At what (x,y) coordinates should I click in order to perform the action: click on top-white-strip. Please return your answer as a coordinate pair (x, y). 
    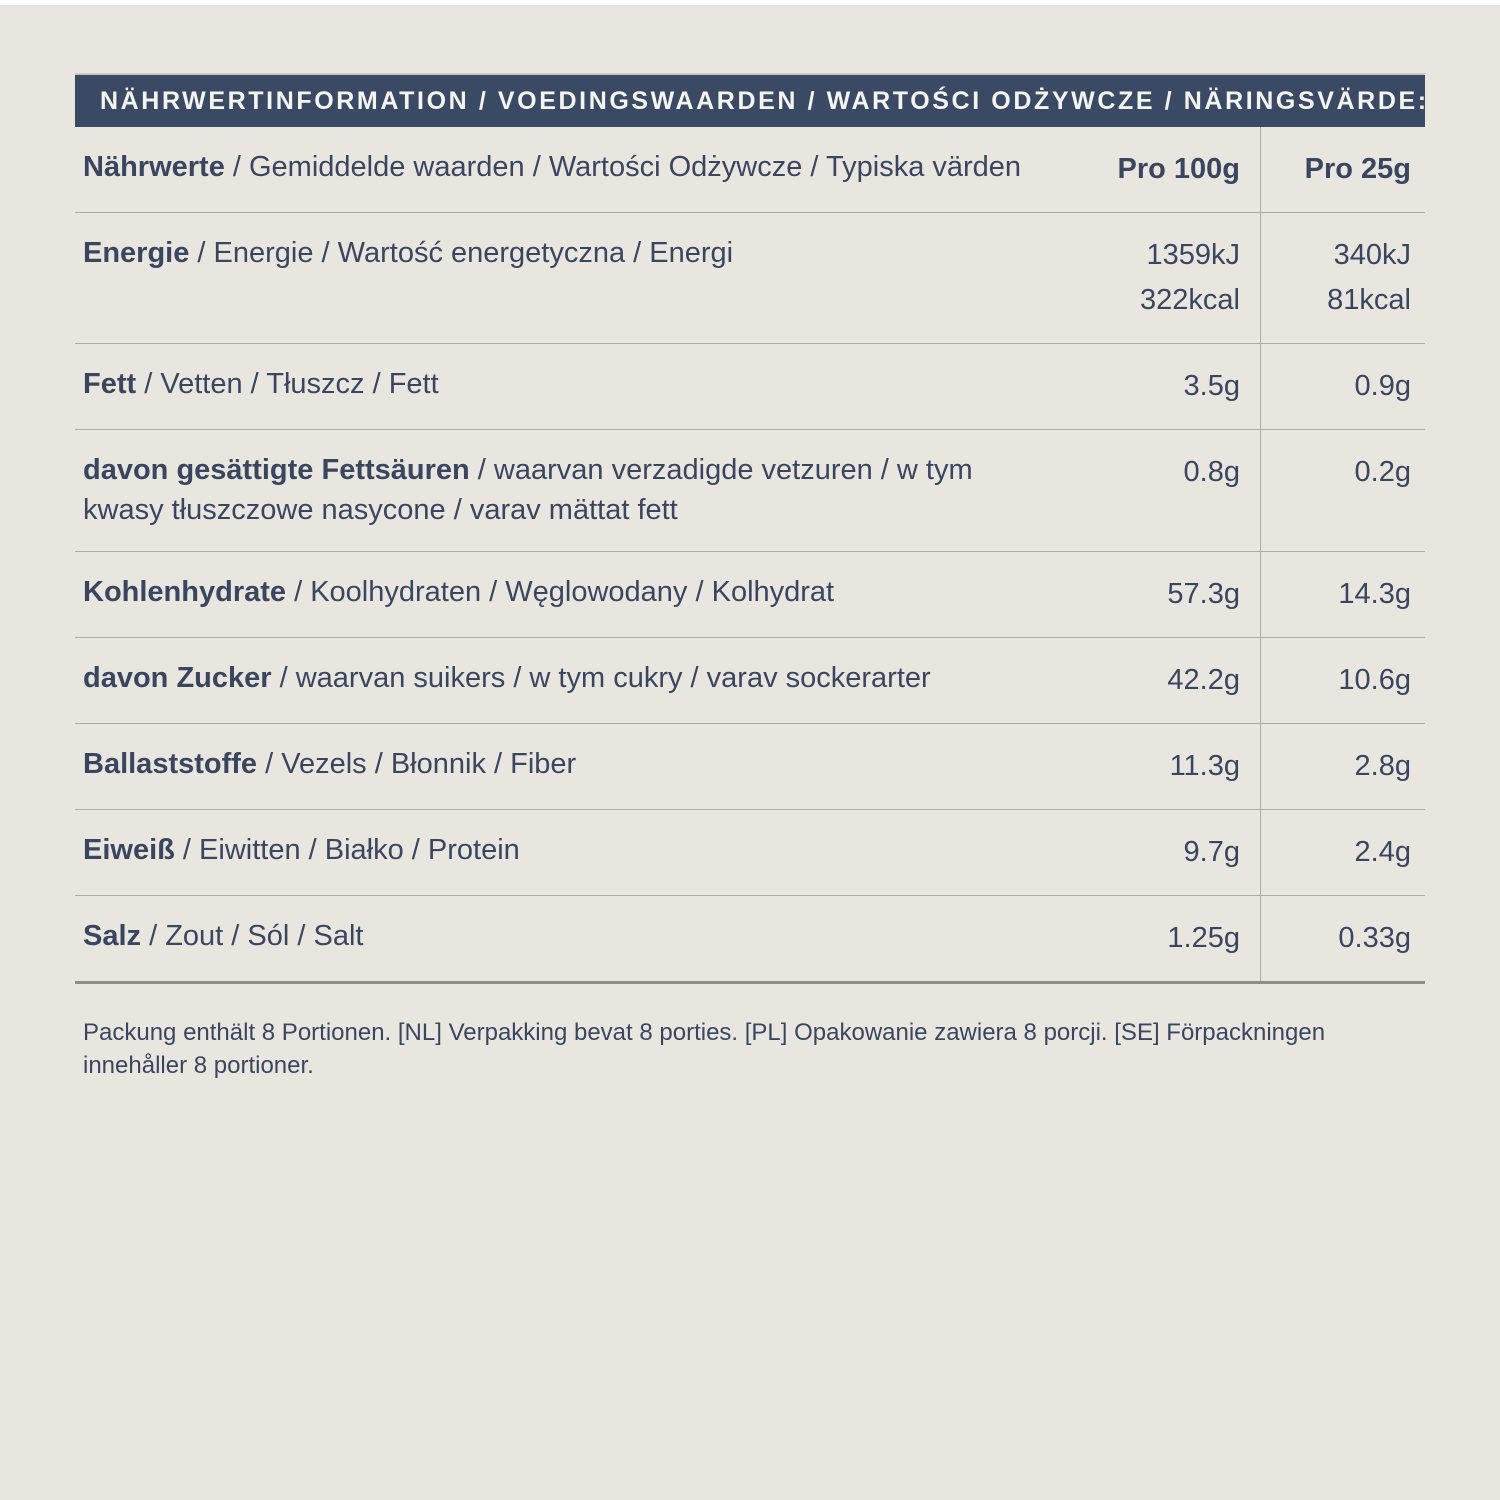
    Looking at the image, I should click on (750, 2).